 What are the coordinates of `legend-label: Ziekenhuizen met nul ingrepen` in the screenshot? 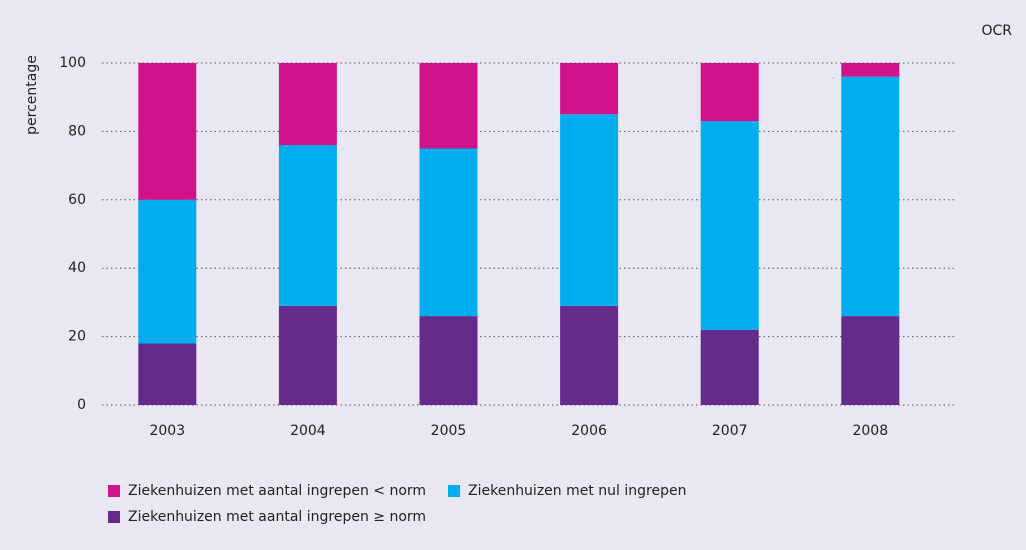 It's located at (577, 491).